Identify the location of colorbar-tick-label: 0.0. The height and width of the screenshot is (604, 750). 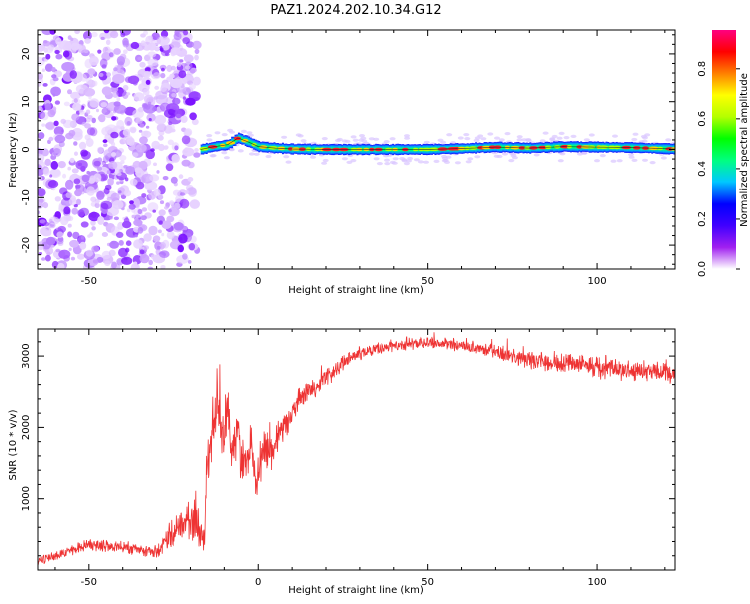
(702, 269).